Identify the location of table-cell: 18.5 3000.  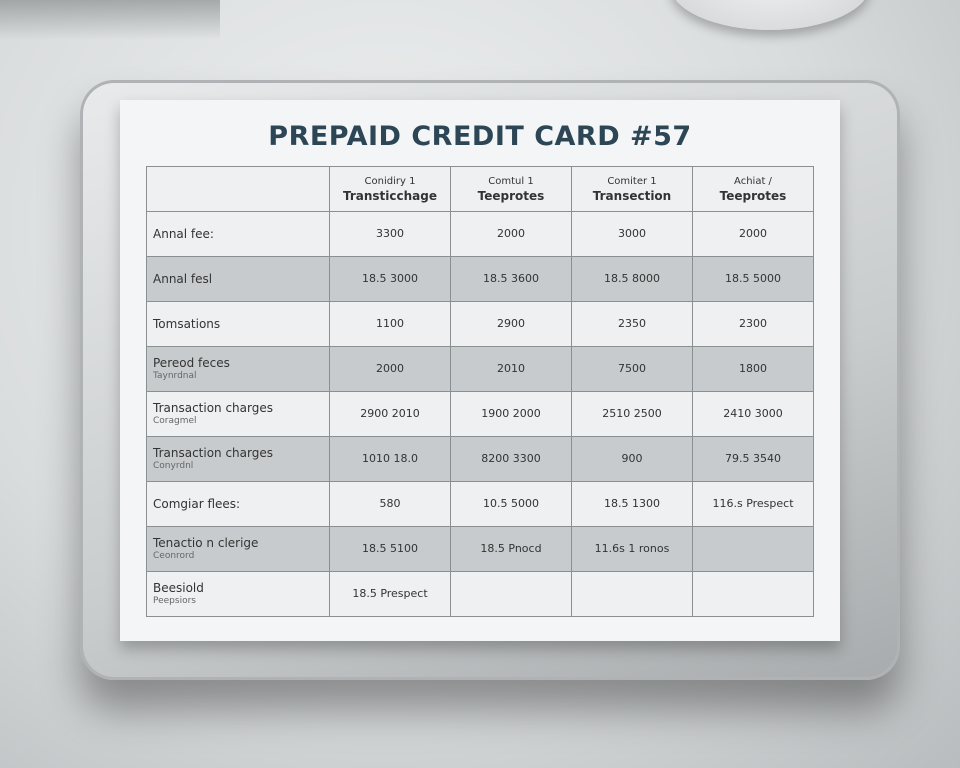
(390, 279).